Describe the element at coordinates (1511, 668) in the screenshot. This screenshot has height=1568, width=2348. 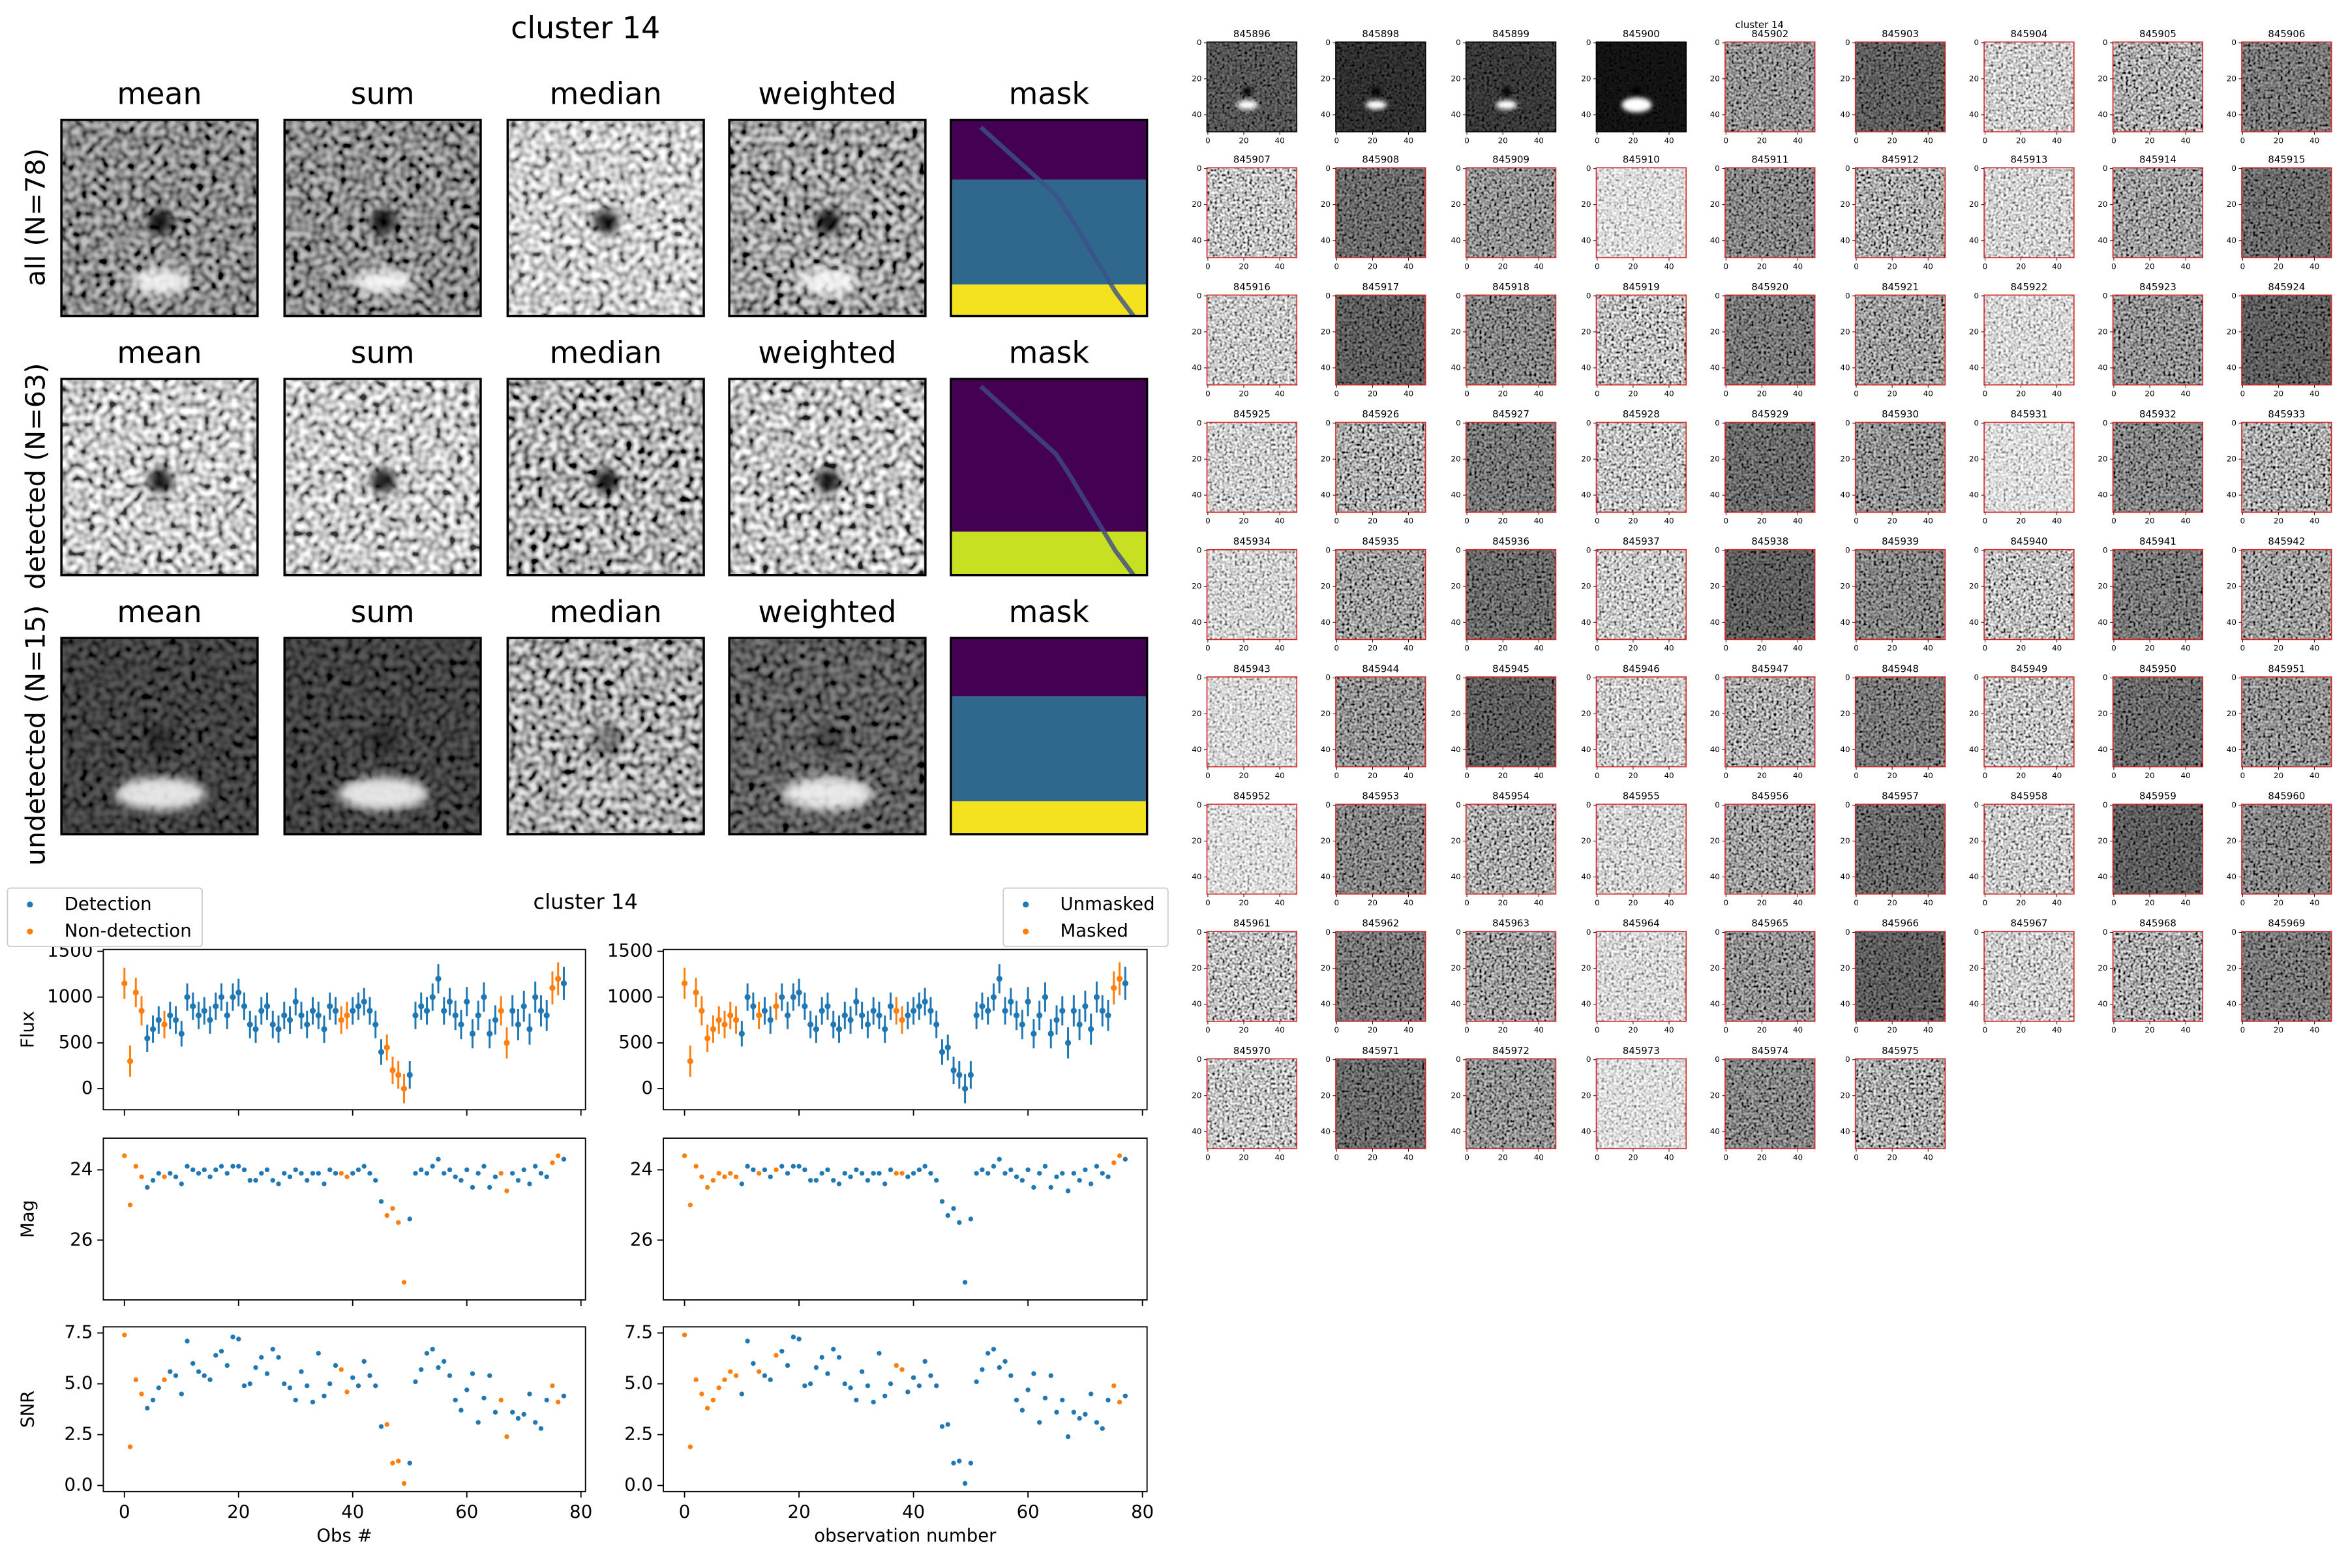
I see `cutout-label: 845945` at that location.